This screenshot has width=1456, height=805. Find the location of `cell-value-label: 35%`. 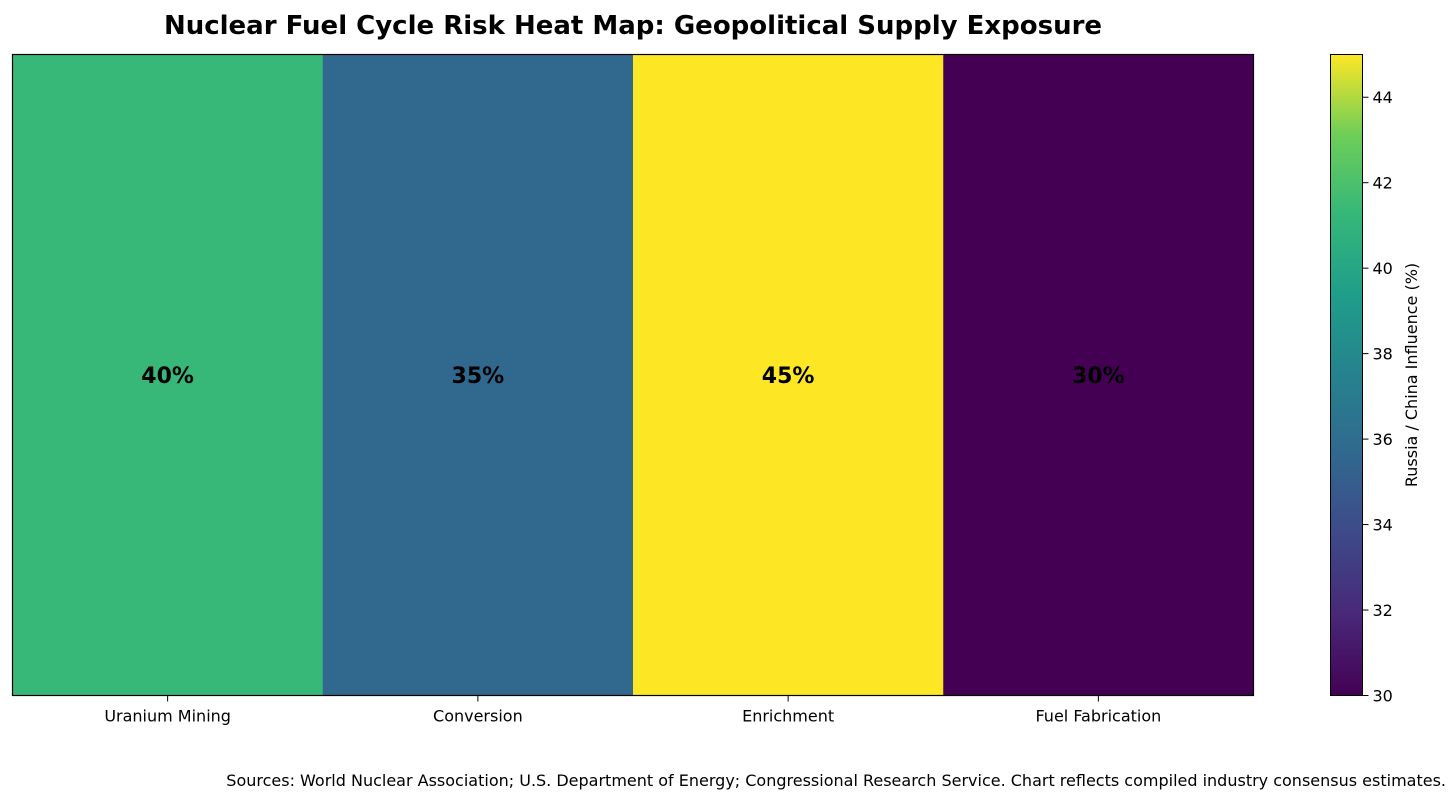

cell-value-label: 35% is located at coordinates (478, 376).